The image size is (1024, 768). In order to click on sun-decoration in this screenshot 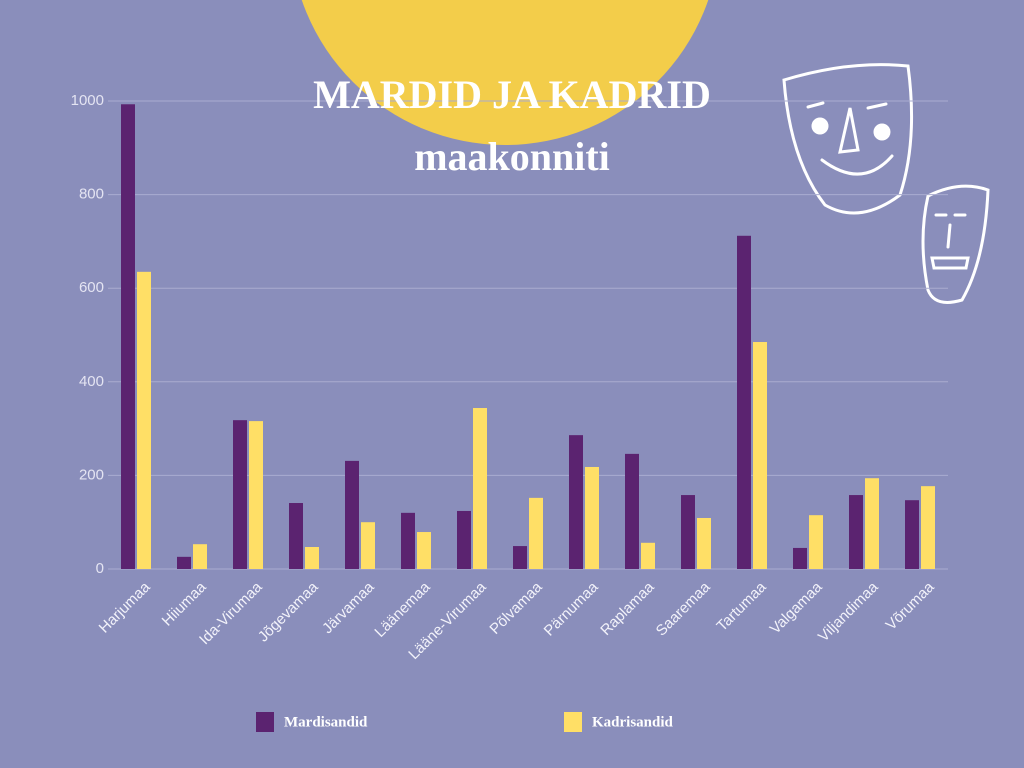, I will do `click(505, 72)`.